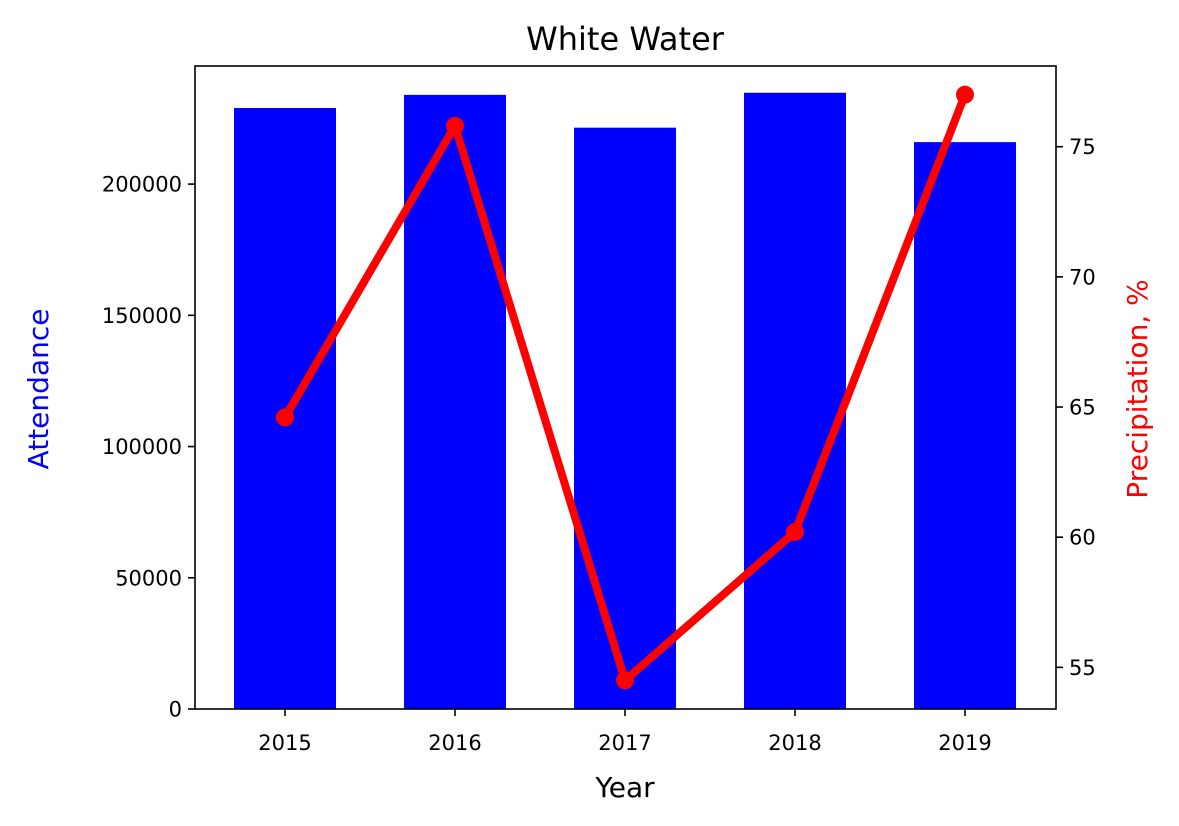  Describe the element at coordinates (142, 185) in the screenshot. I see `left-y-tick-label: 200000` at that location.